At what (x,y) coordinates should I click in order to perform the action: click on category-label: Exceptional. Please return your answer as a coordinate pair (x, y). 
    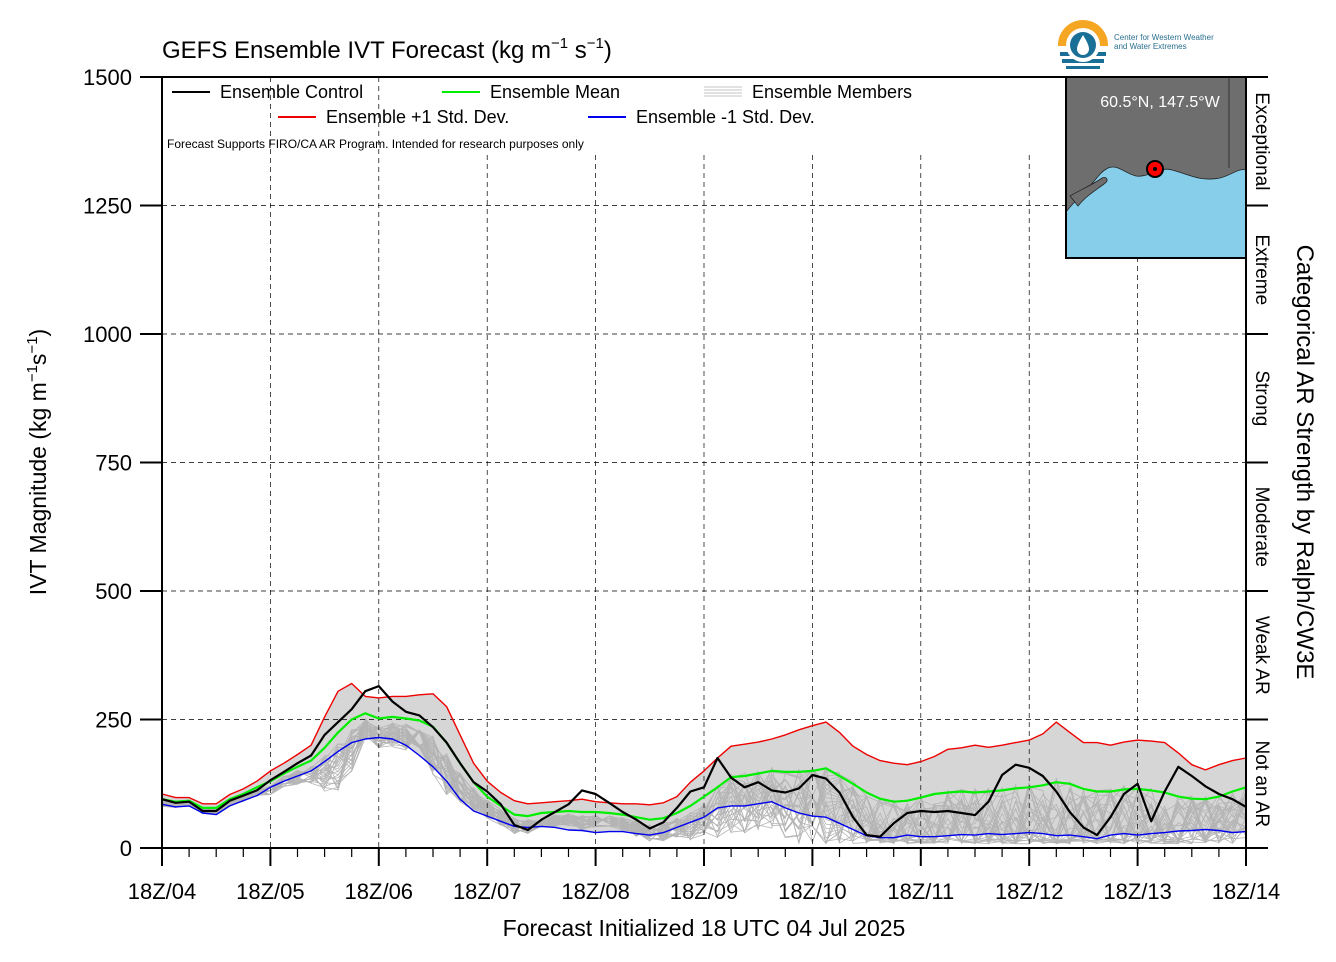
    Looking at the image, I should click on (1261, 141).